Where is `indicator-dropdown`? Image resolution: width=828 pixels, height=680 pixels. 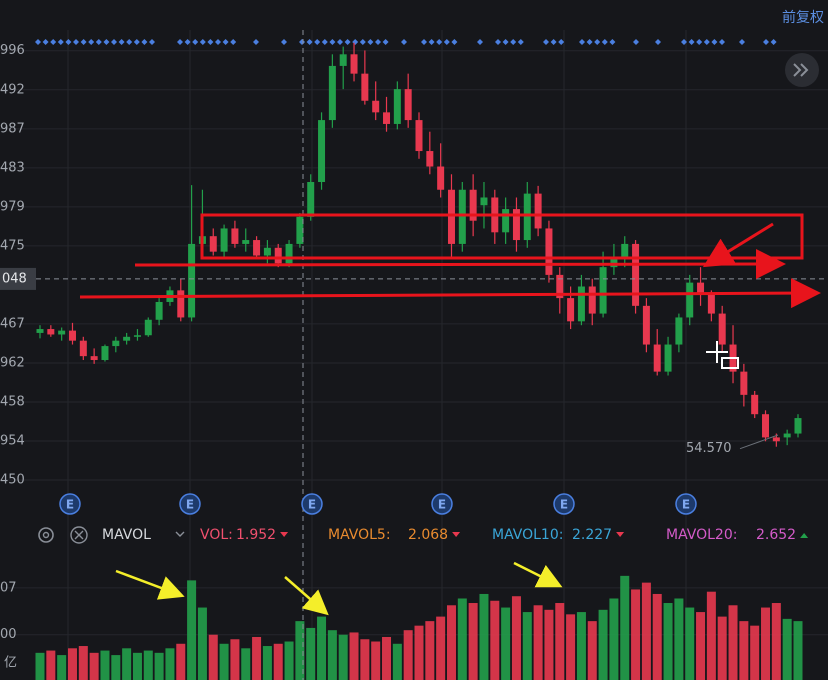 indicator-dropdown is located at coordinates (180, 534).